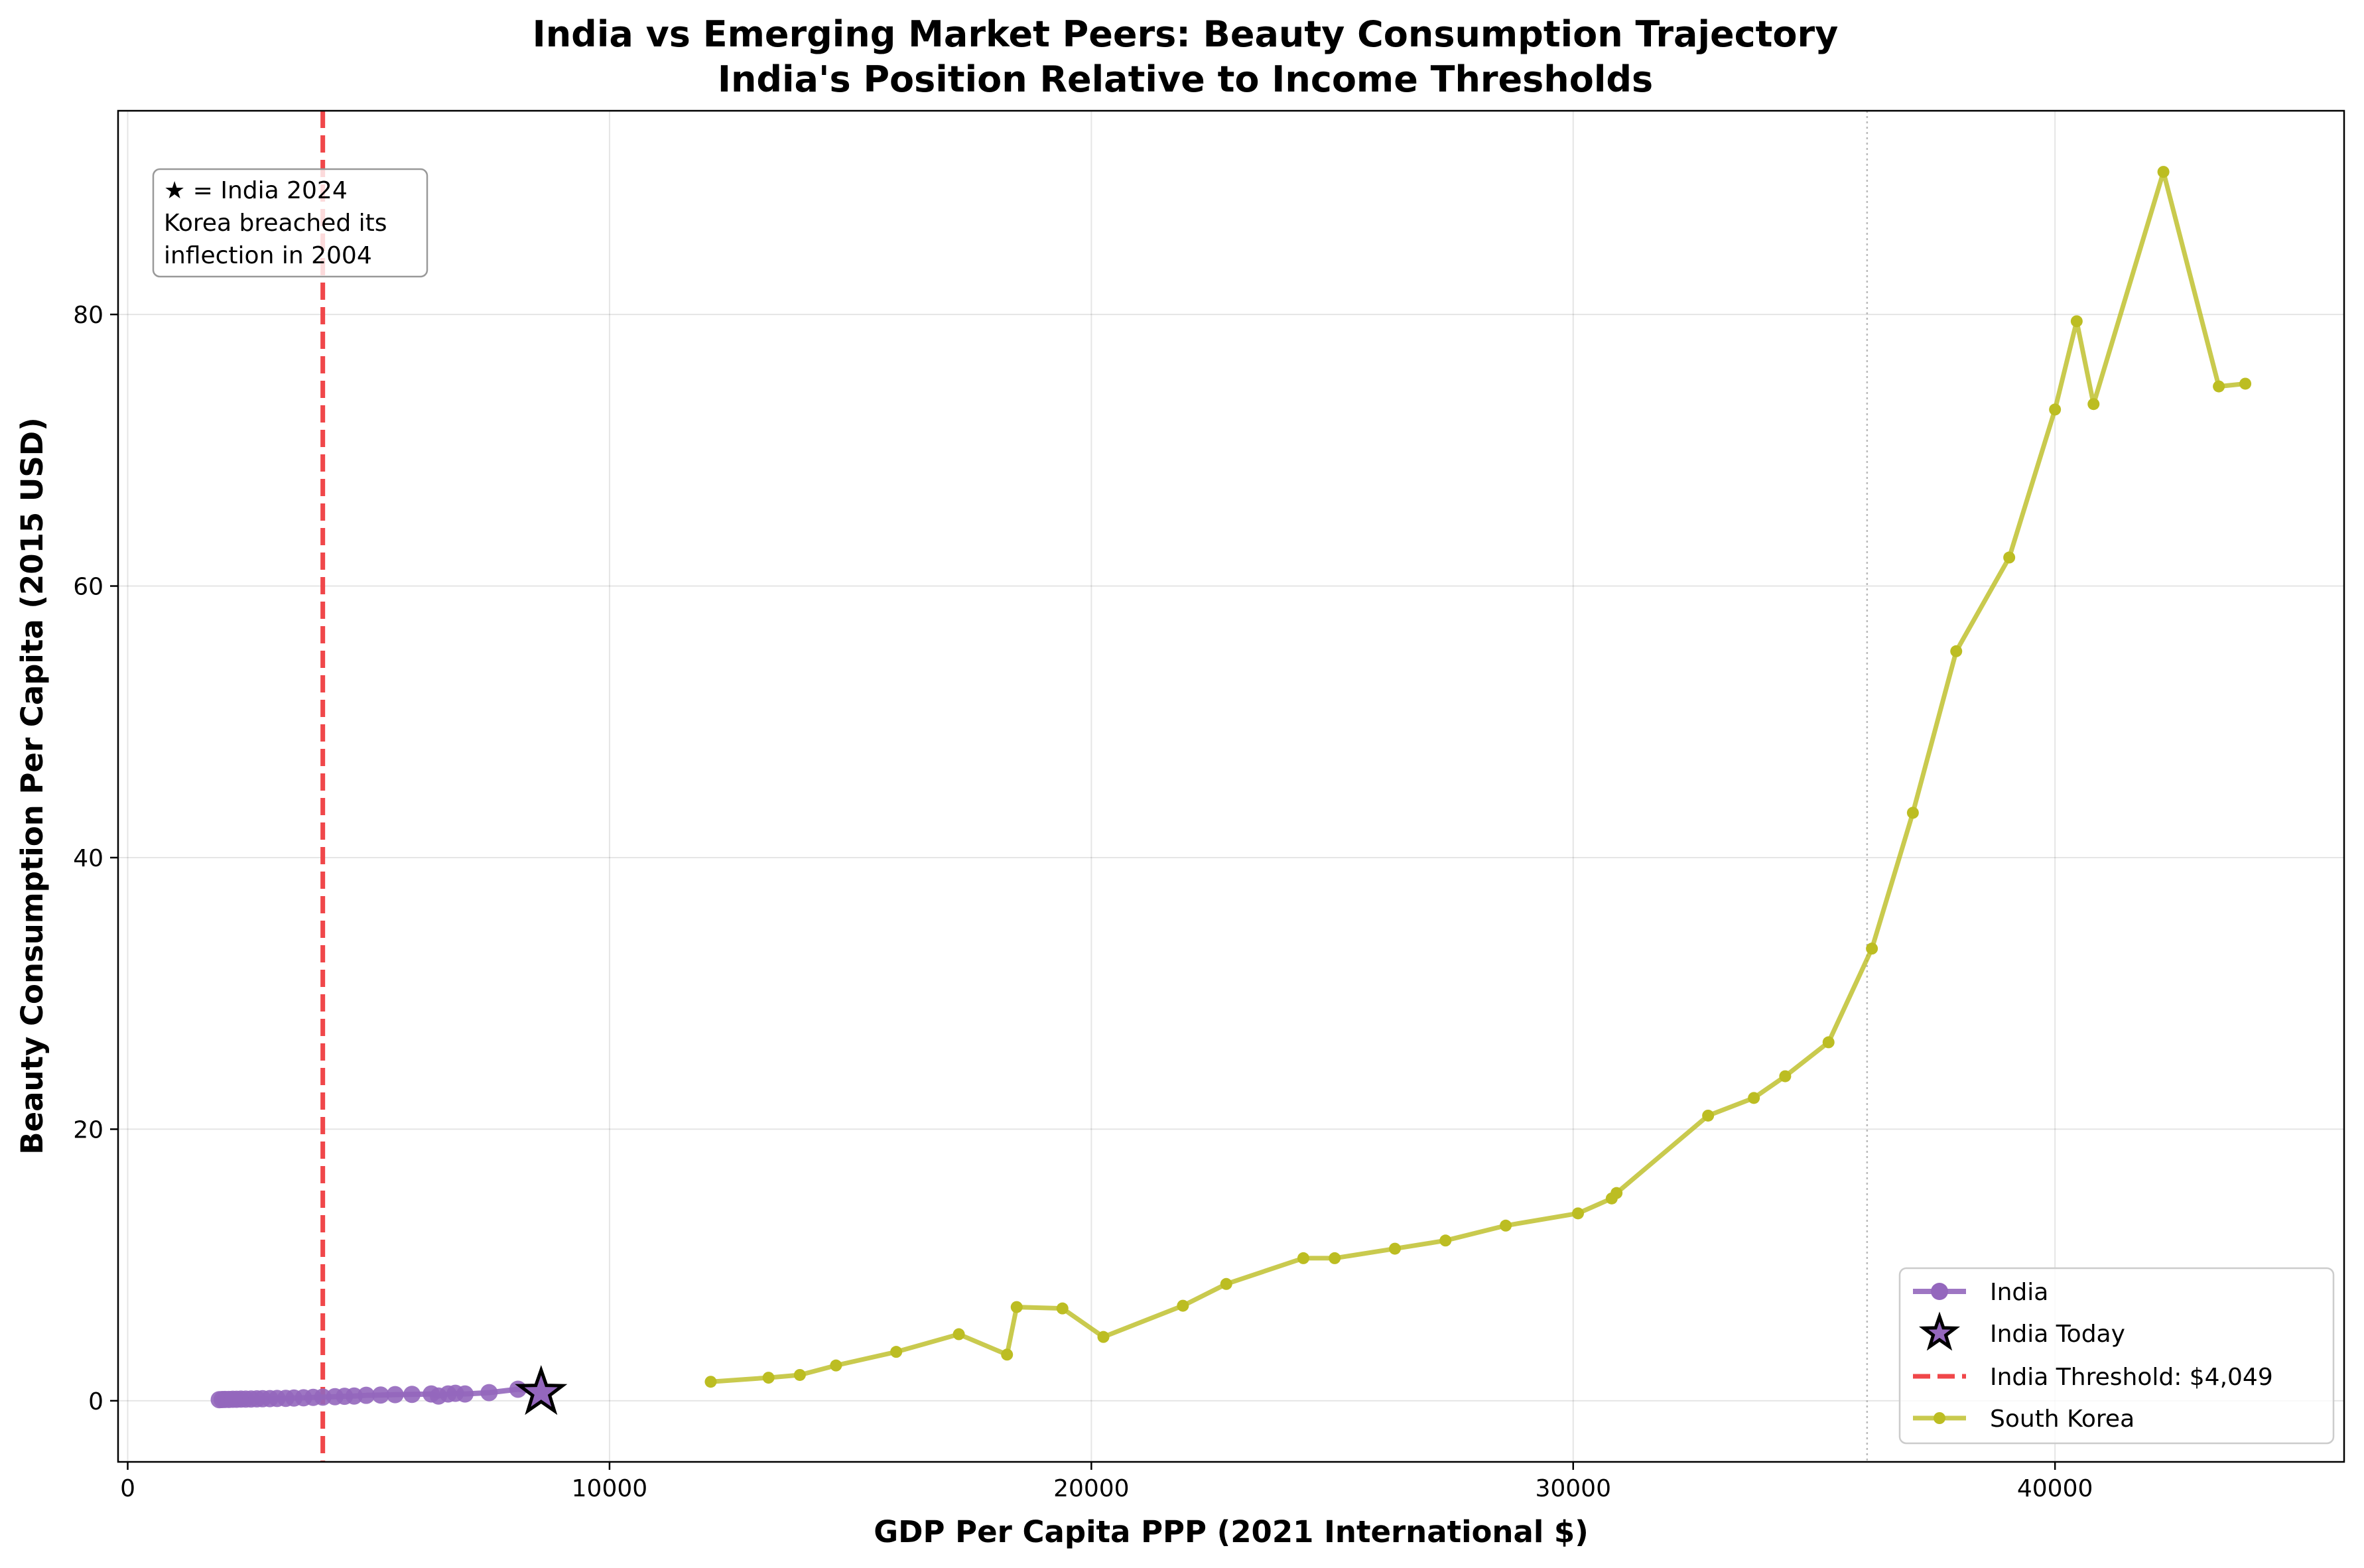 The width and height of the screenshot is (2364, 1568). I want to click on y-axis-label: Beauty Consumption Per Capita (2015 USD), so click(32, 786).